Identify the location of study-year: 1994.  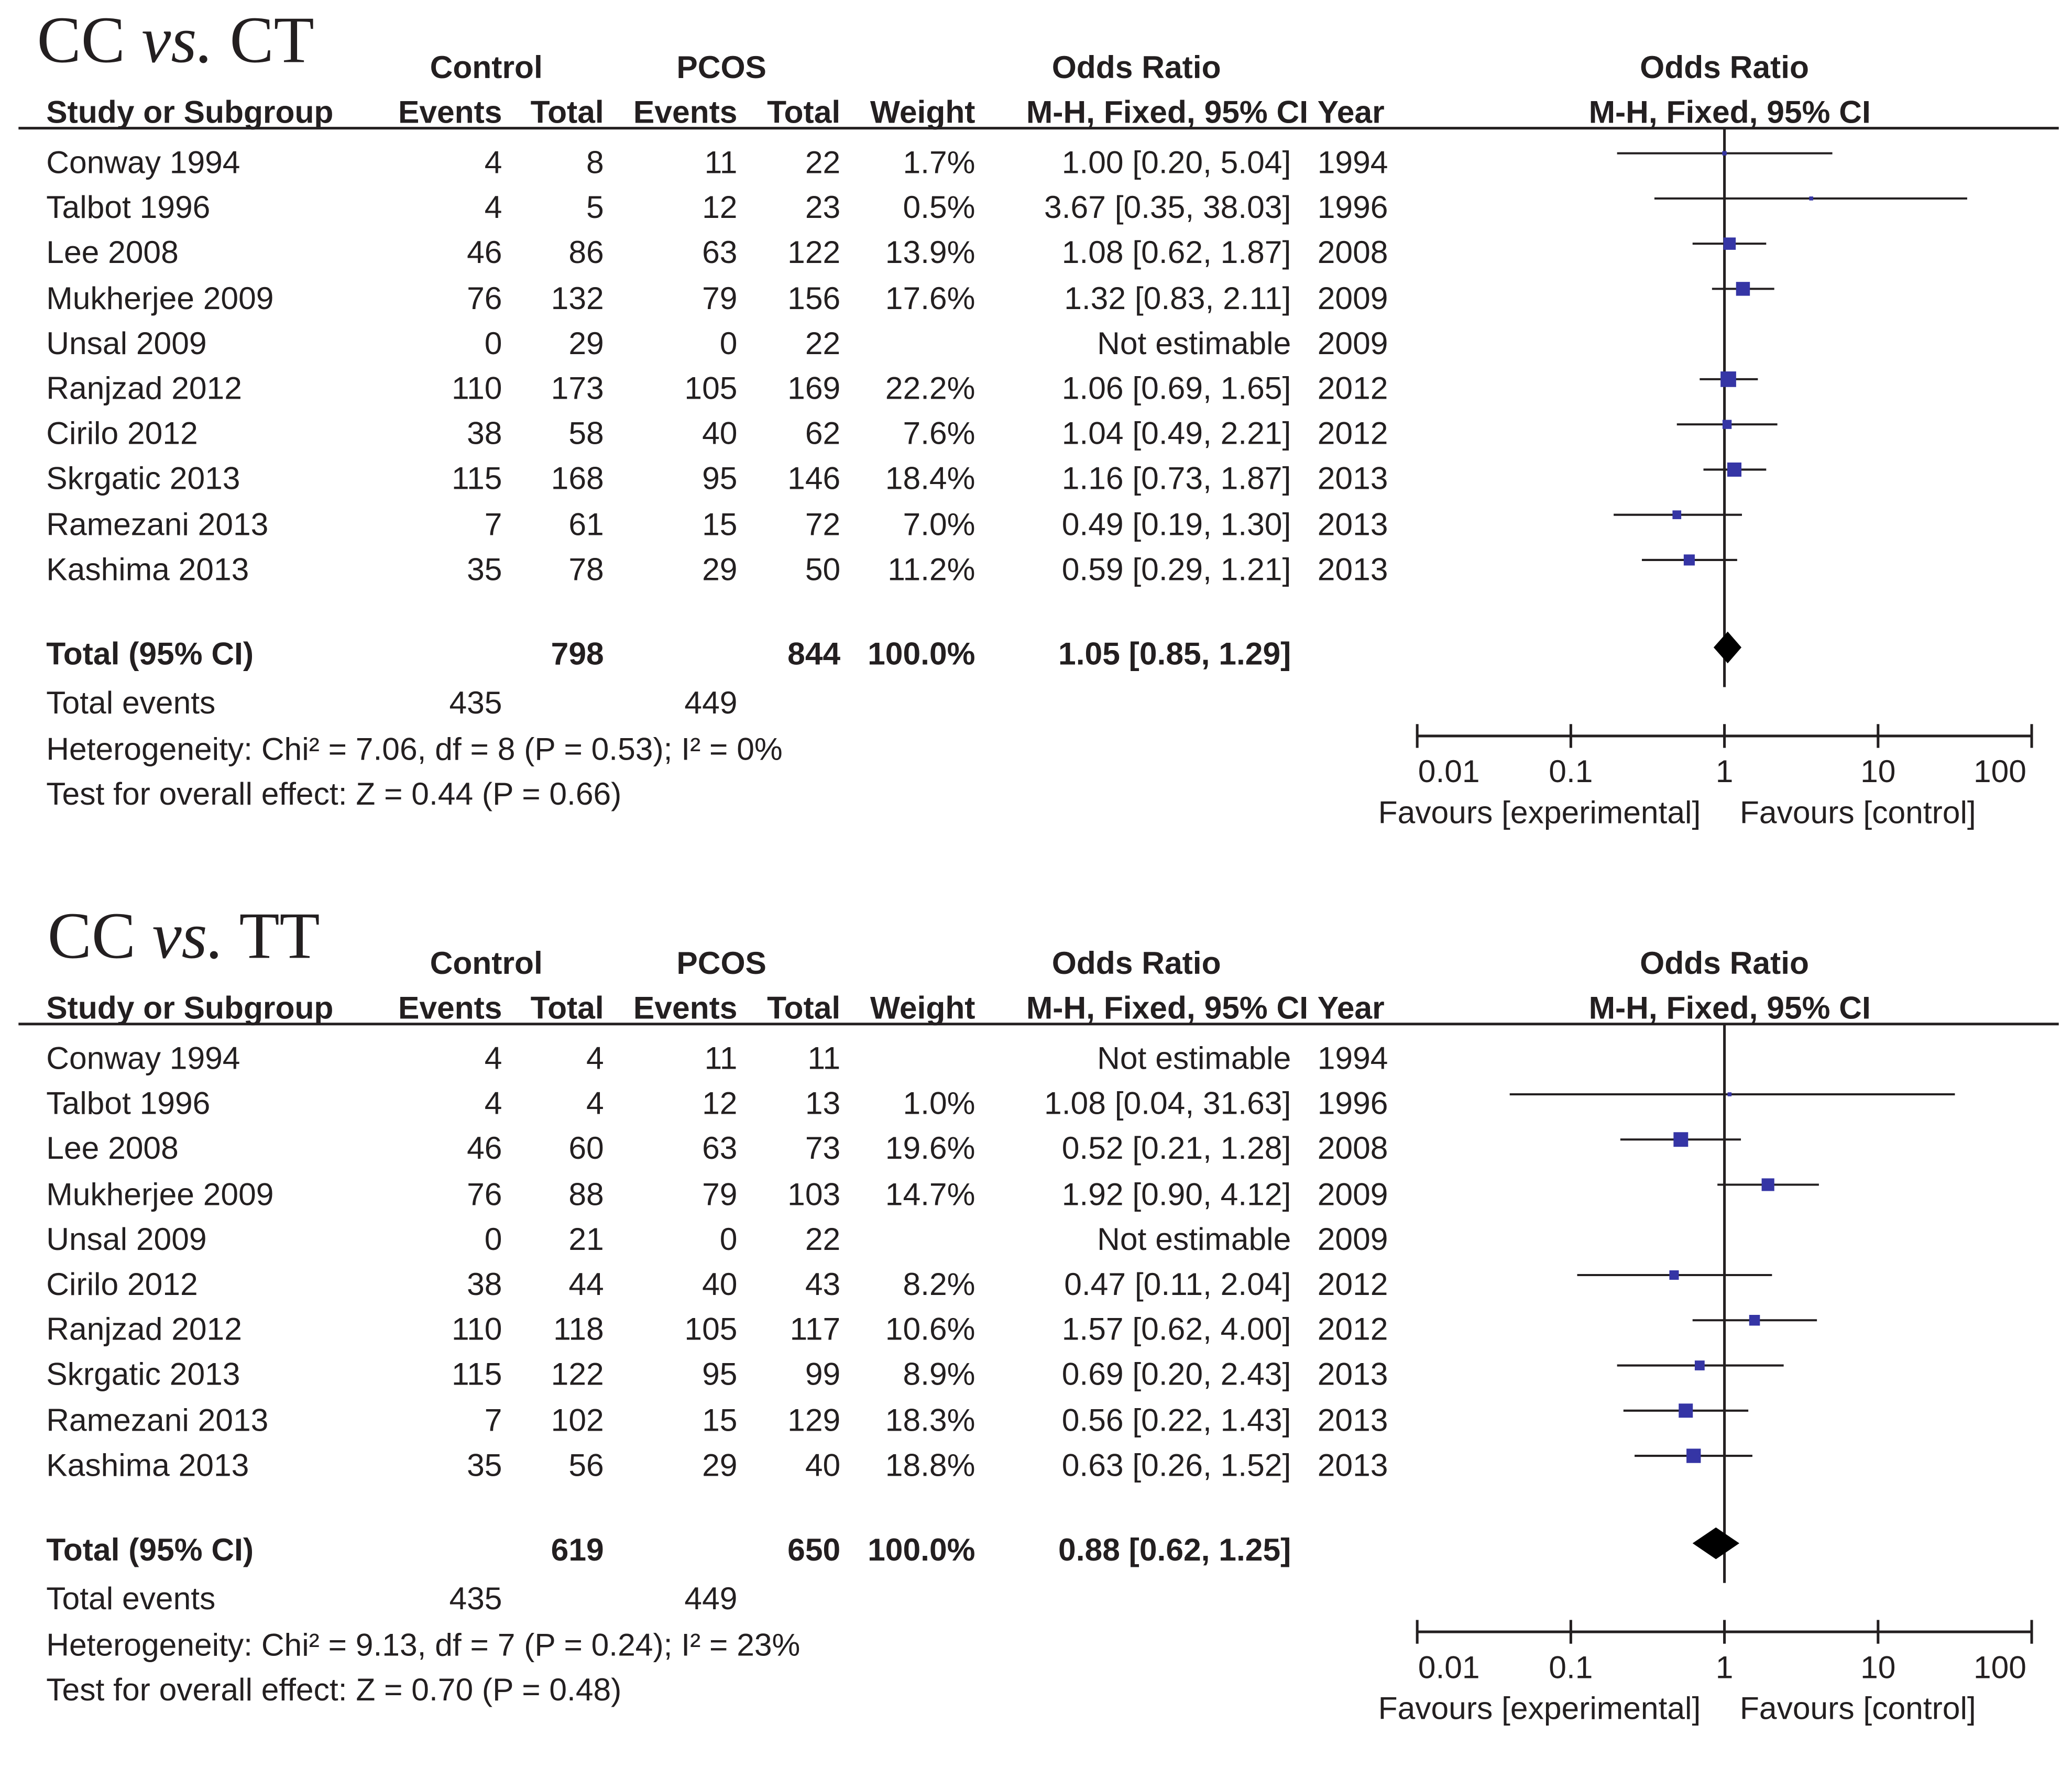
(1352, 1059).